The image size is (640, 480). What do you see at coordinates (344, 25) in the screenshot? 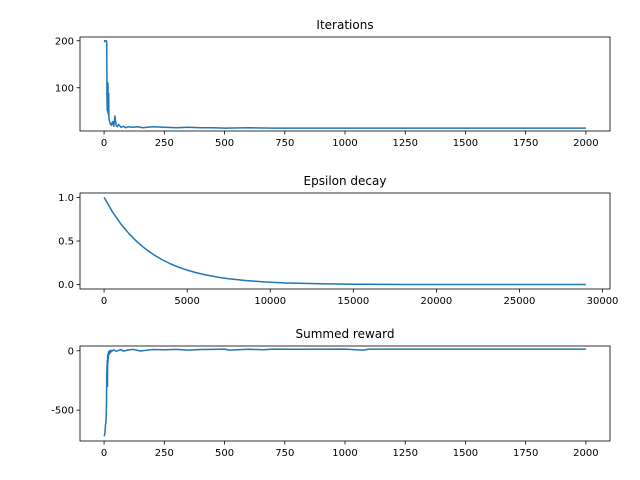
I see `chart-title: Iterations` at bounding box center [344, 25].